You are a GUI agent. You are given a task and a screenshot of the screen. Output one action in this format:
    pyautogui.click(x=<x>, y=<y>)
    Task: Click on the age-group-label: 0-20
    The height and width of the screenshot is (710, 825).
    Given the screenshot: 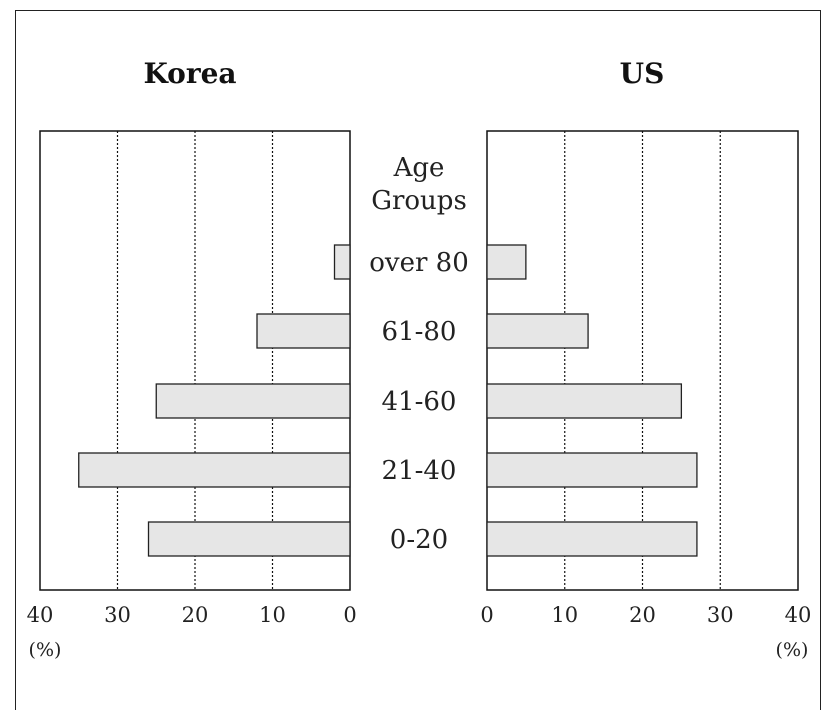 What is the action you would take?
    pyautogui.click(x=419, y=540)
    